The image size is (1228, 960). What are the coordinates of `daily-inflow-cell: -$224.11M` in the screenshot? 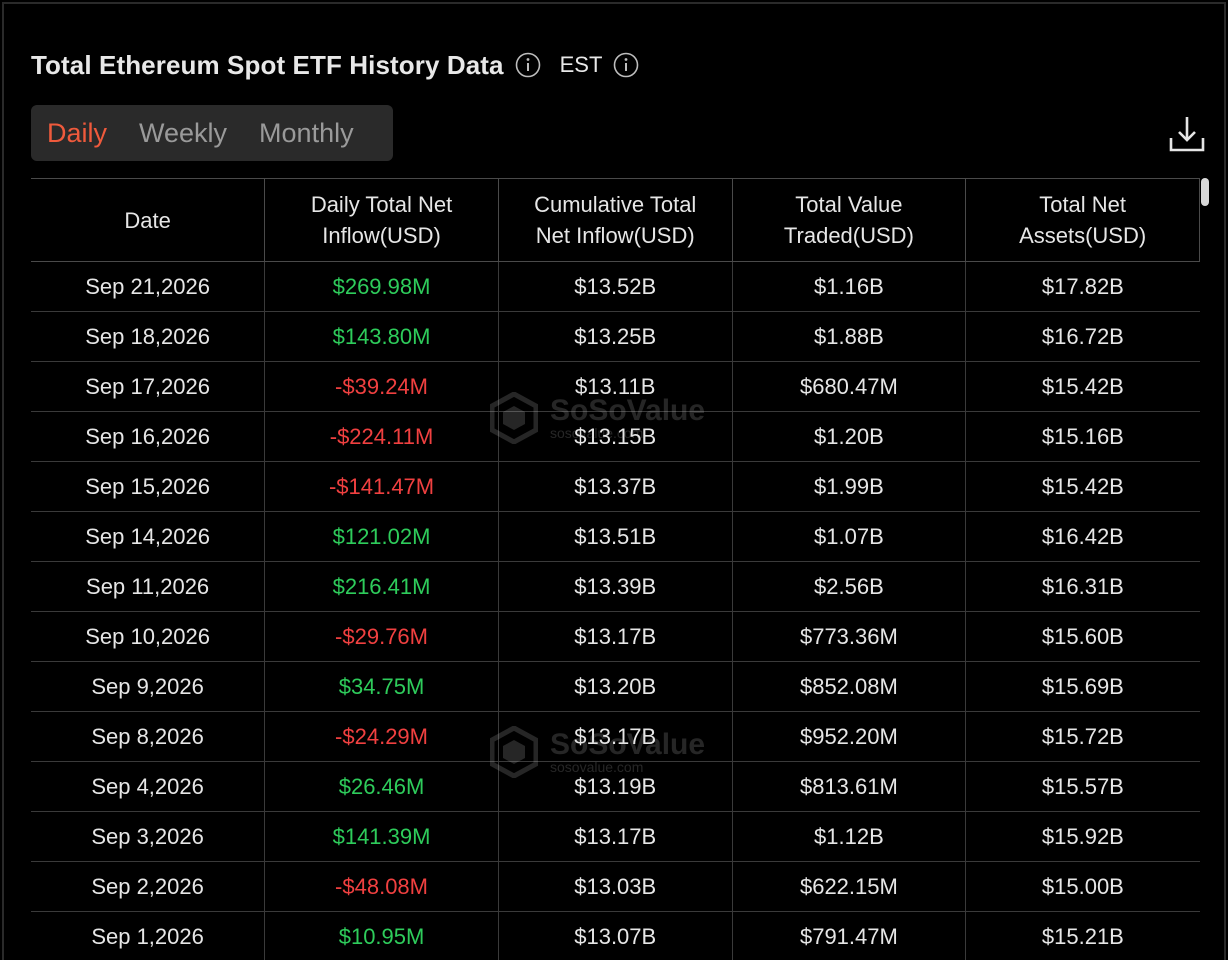 It's located at (381, 436).